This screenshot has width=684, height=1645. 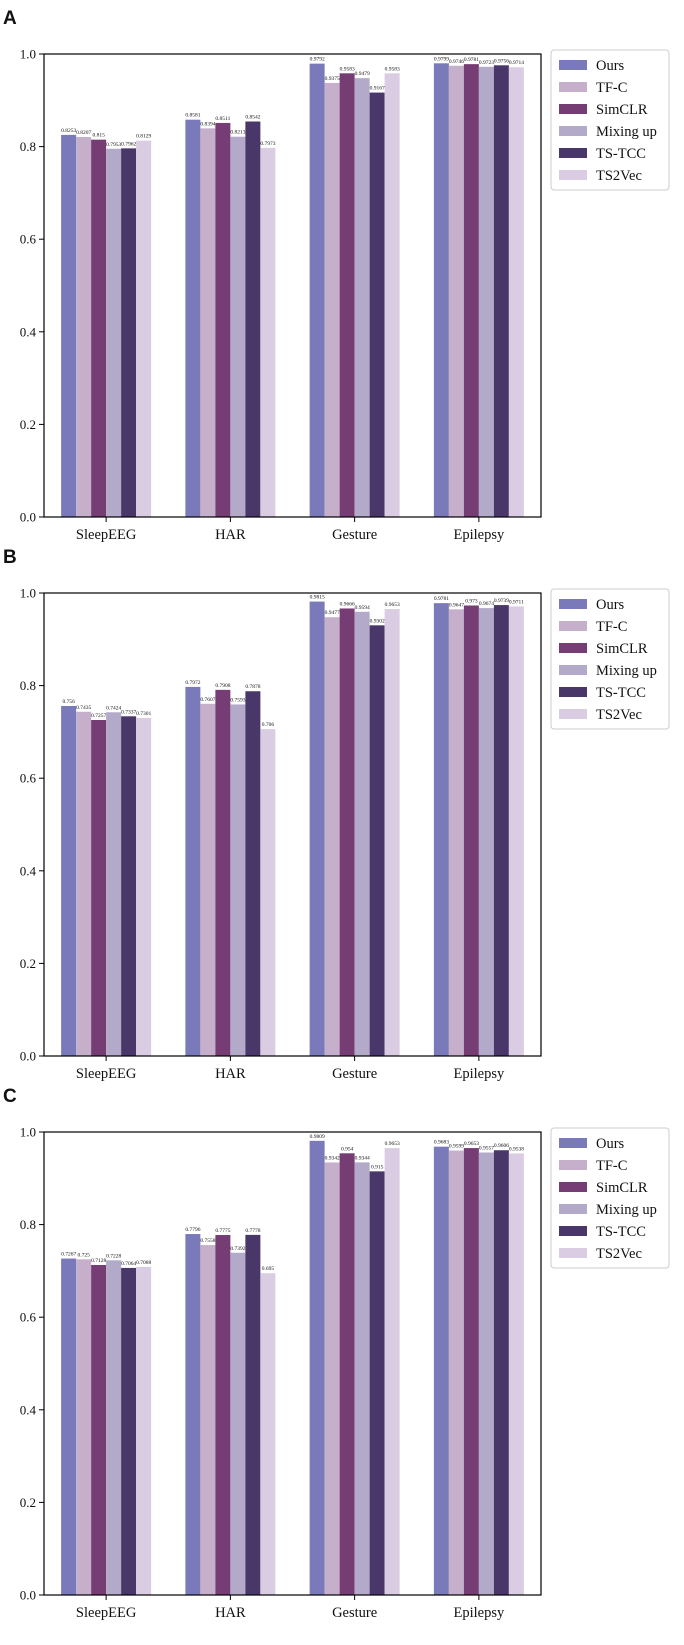 I want to click on y-tick-label: 0.2, so click(x=28, y=424).